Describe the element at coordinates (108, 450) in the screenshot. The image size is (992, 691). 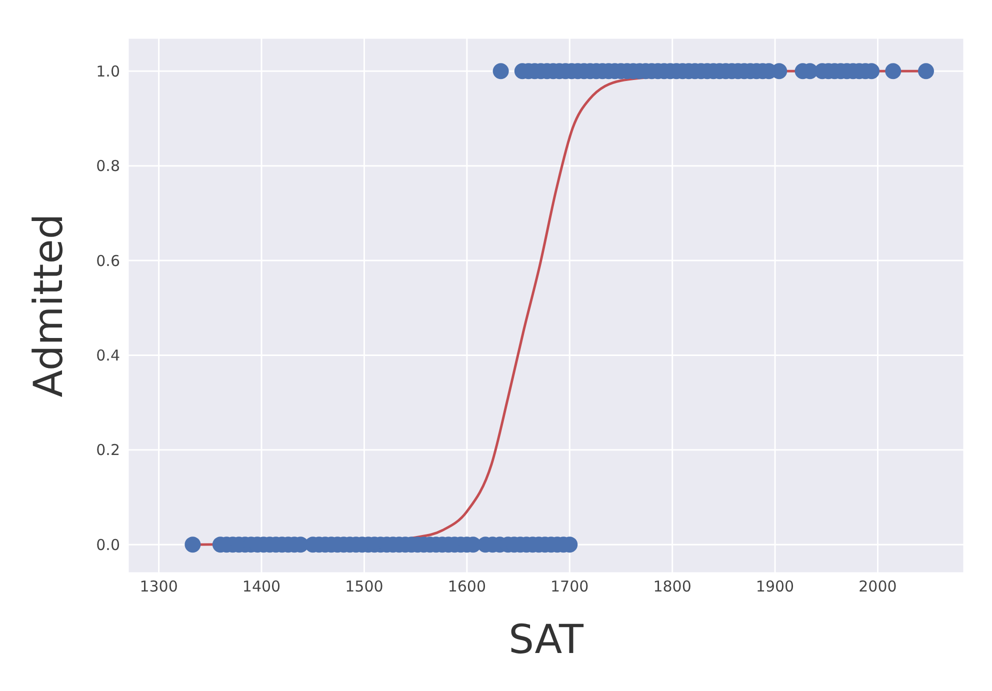
I see `y-tick-label: 0.2` at that location.